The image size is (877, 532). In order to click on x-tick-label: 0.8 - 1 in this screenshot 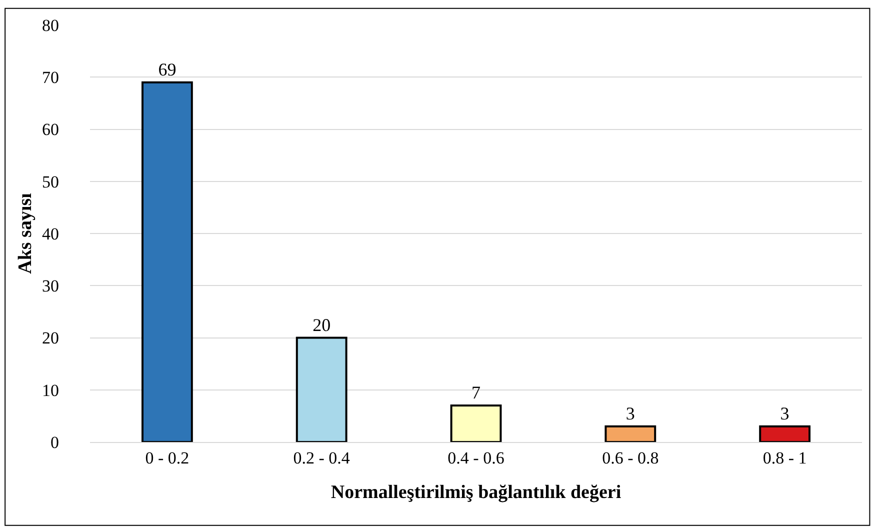, I will do `click(784, 458)`.